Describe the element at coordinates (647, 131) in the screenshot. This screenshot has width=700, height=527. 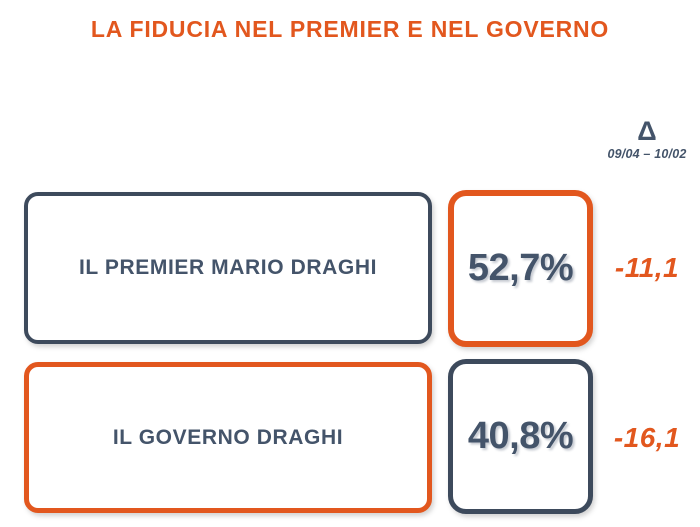
I see `delta-icon: Δ` at that location.